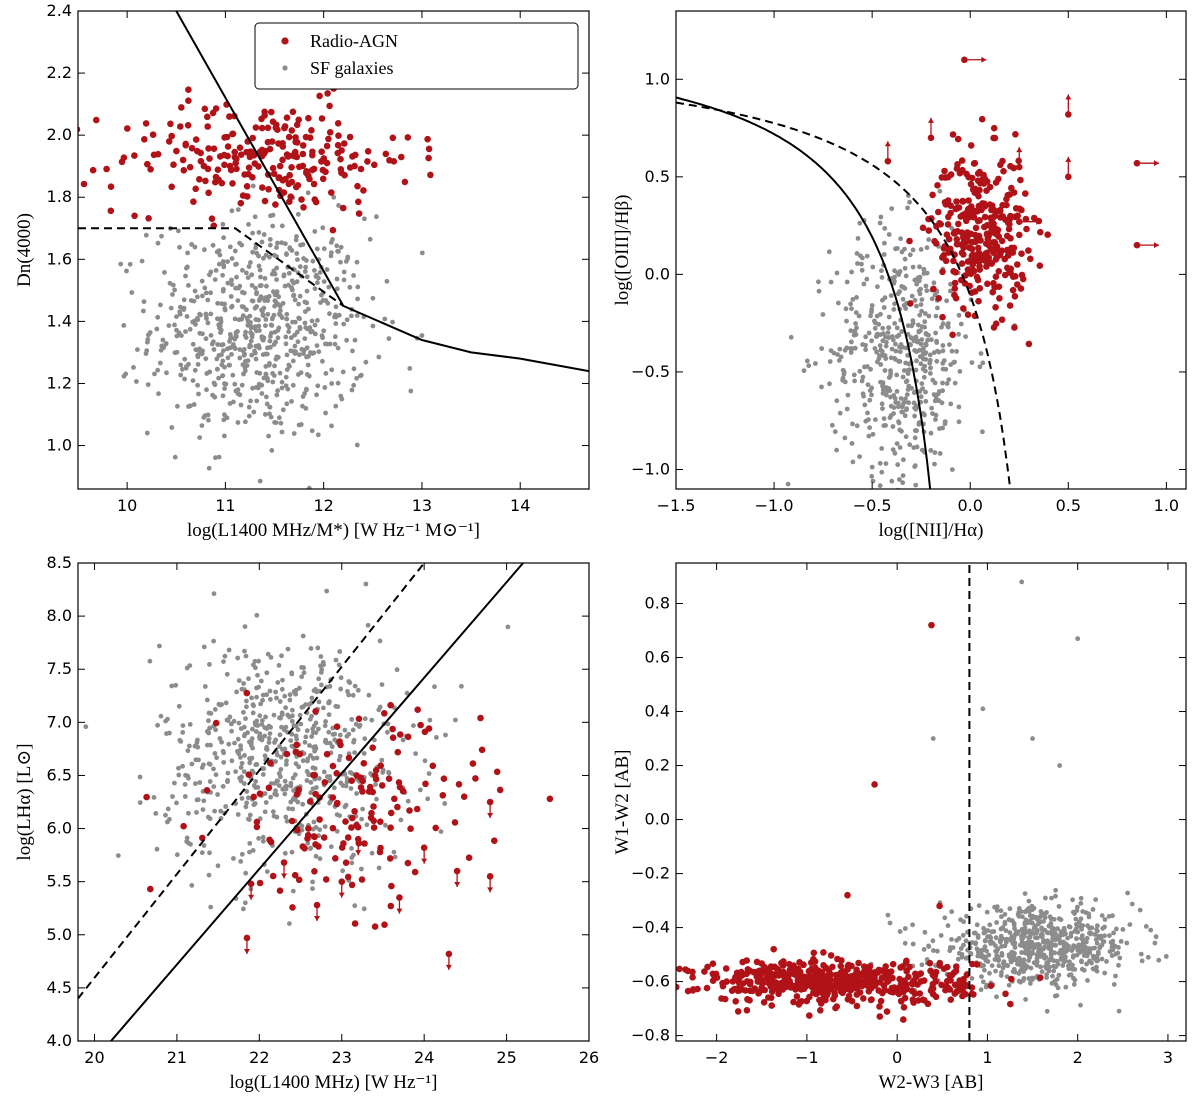 The width and height of the screenshot is (1200, 1108). I want to click on y-tick-label: 1.6, so click(59, 258).